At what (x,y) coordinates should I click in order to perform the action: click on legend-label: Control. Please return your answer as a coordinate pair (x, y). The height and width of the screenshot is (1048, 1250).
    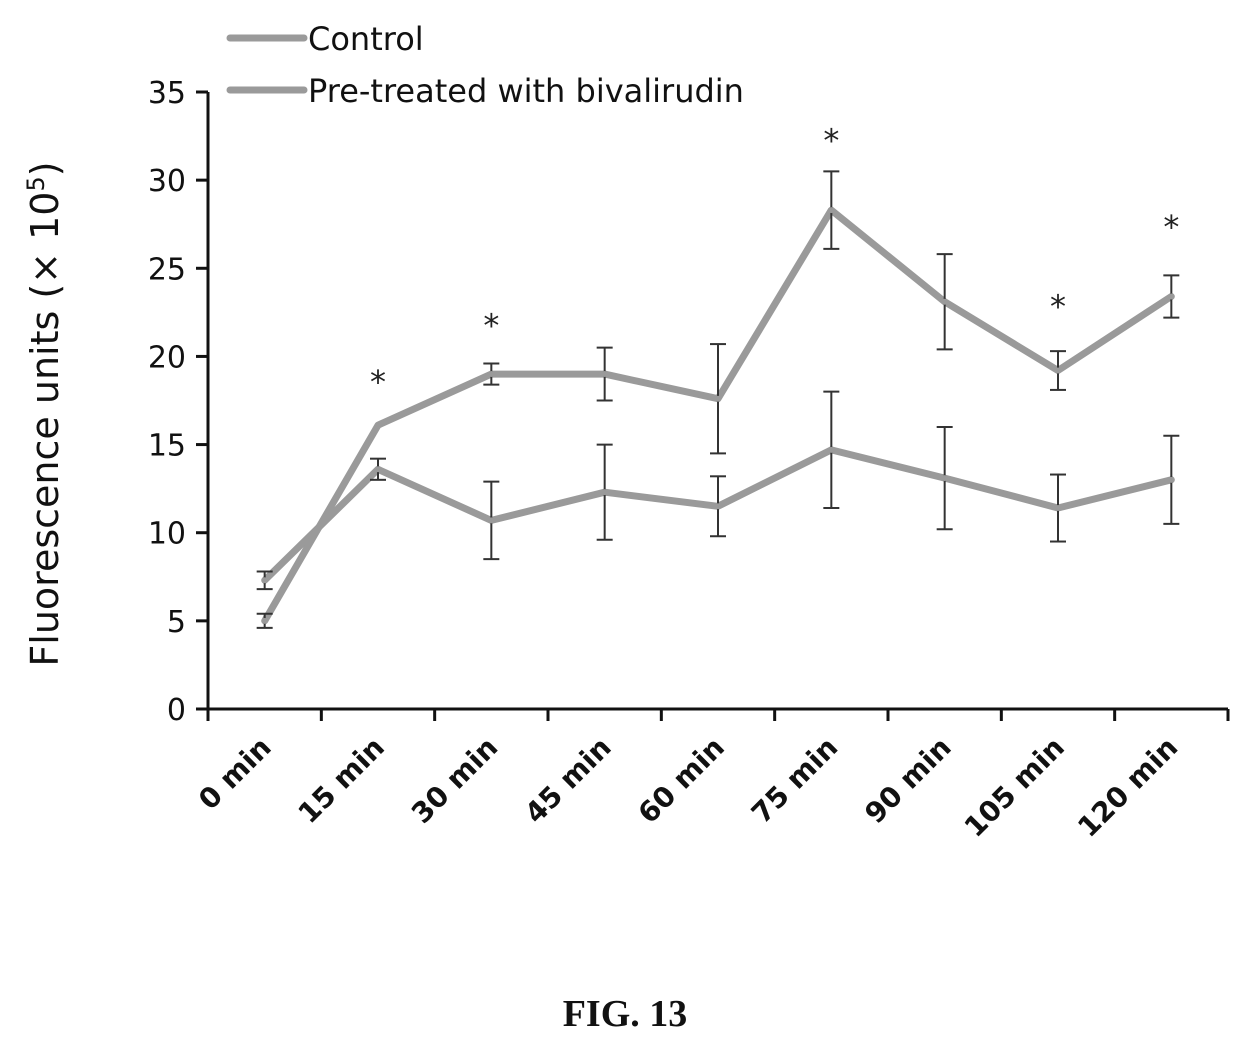
    Looking at the image, I should click on (366, 39).